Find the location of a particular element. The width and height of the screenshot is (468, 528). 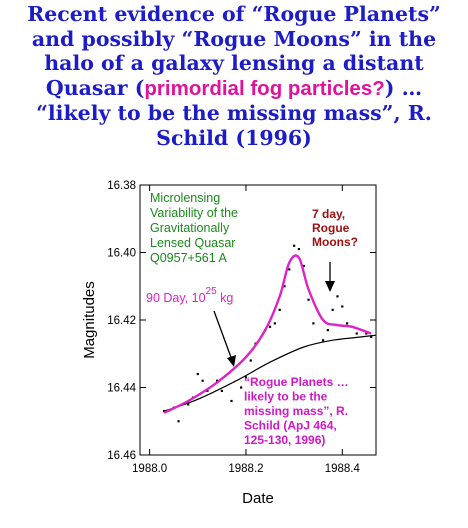

red-annotation-line: Moons? is located at coordinates (335, 242).